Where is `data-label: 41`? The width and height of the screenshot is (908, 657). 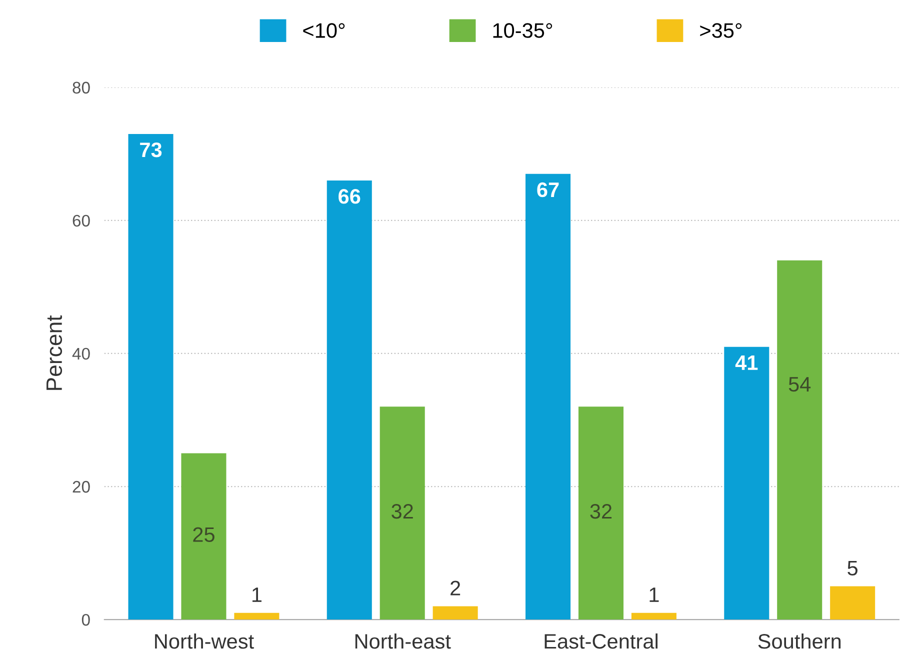 data-label: 41 is located at coordinates (746, 363).